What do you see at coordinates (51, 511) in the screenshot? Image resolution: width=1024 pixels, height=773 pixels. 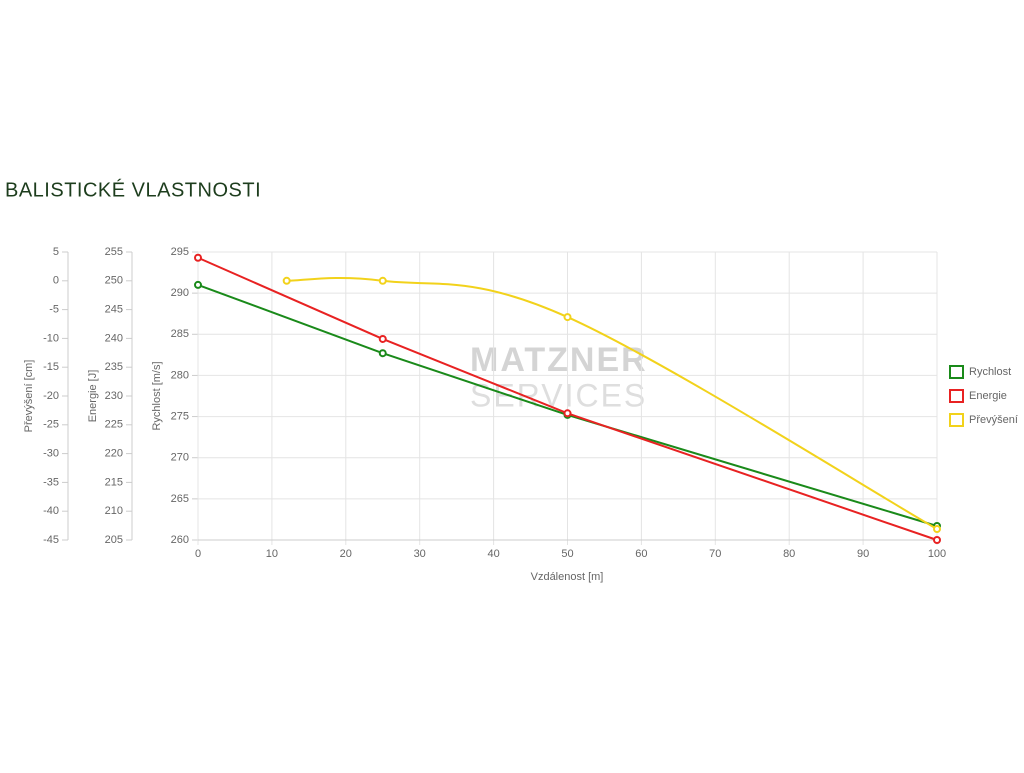 I see `y3-tick-label: -40` at bounding box center [51, 511].